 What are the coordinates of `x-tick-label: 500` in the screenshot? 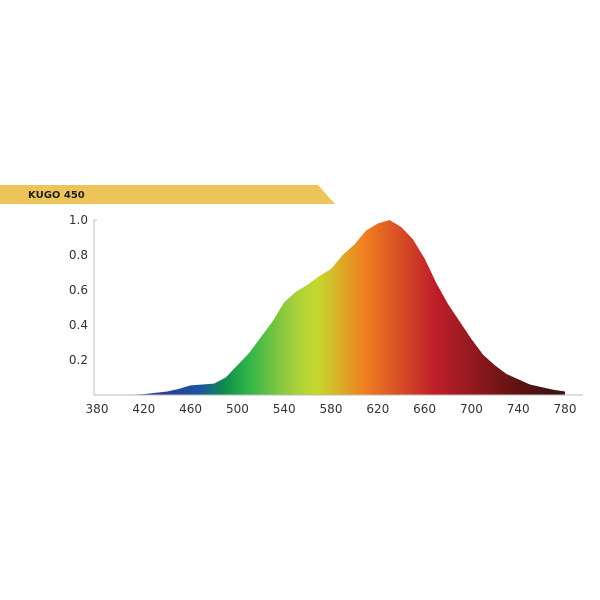 It's located at (237, 409).